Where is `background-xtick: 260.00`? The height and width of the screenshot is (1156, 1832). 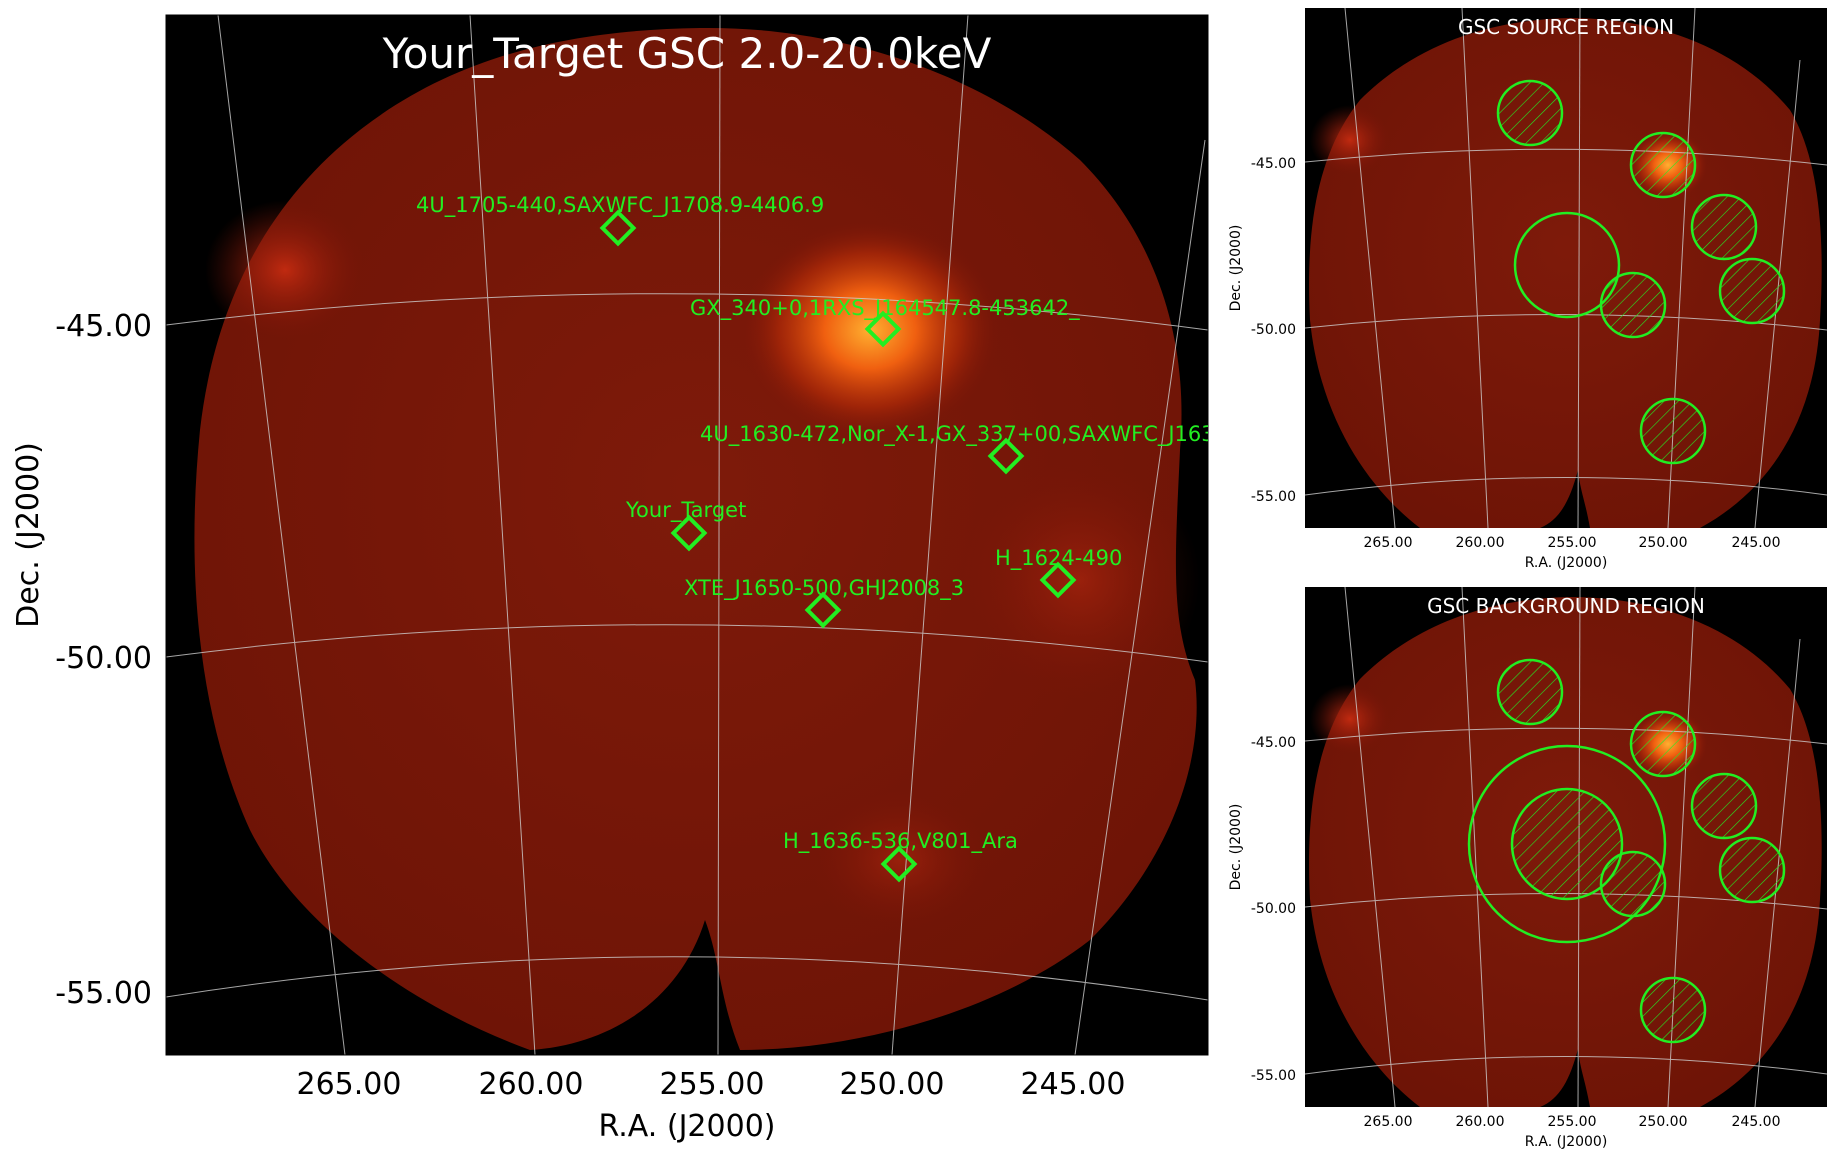 background-xtick: 260.00 is located at coordinates (1480, 1122).